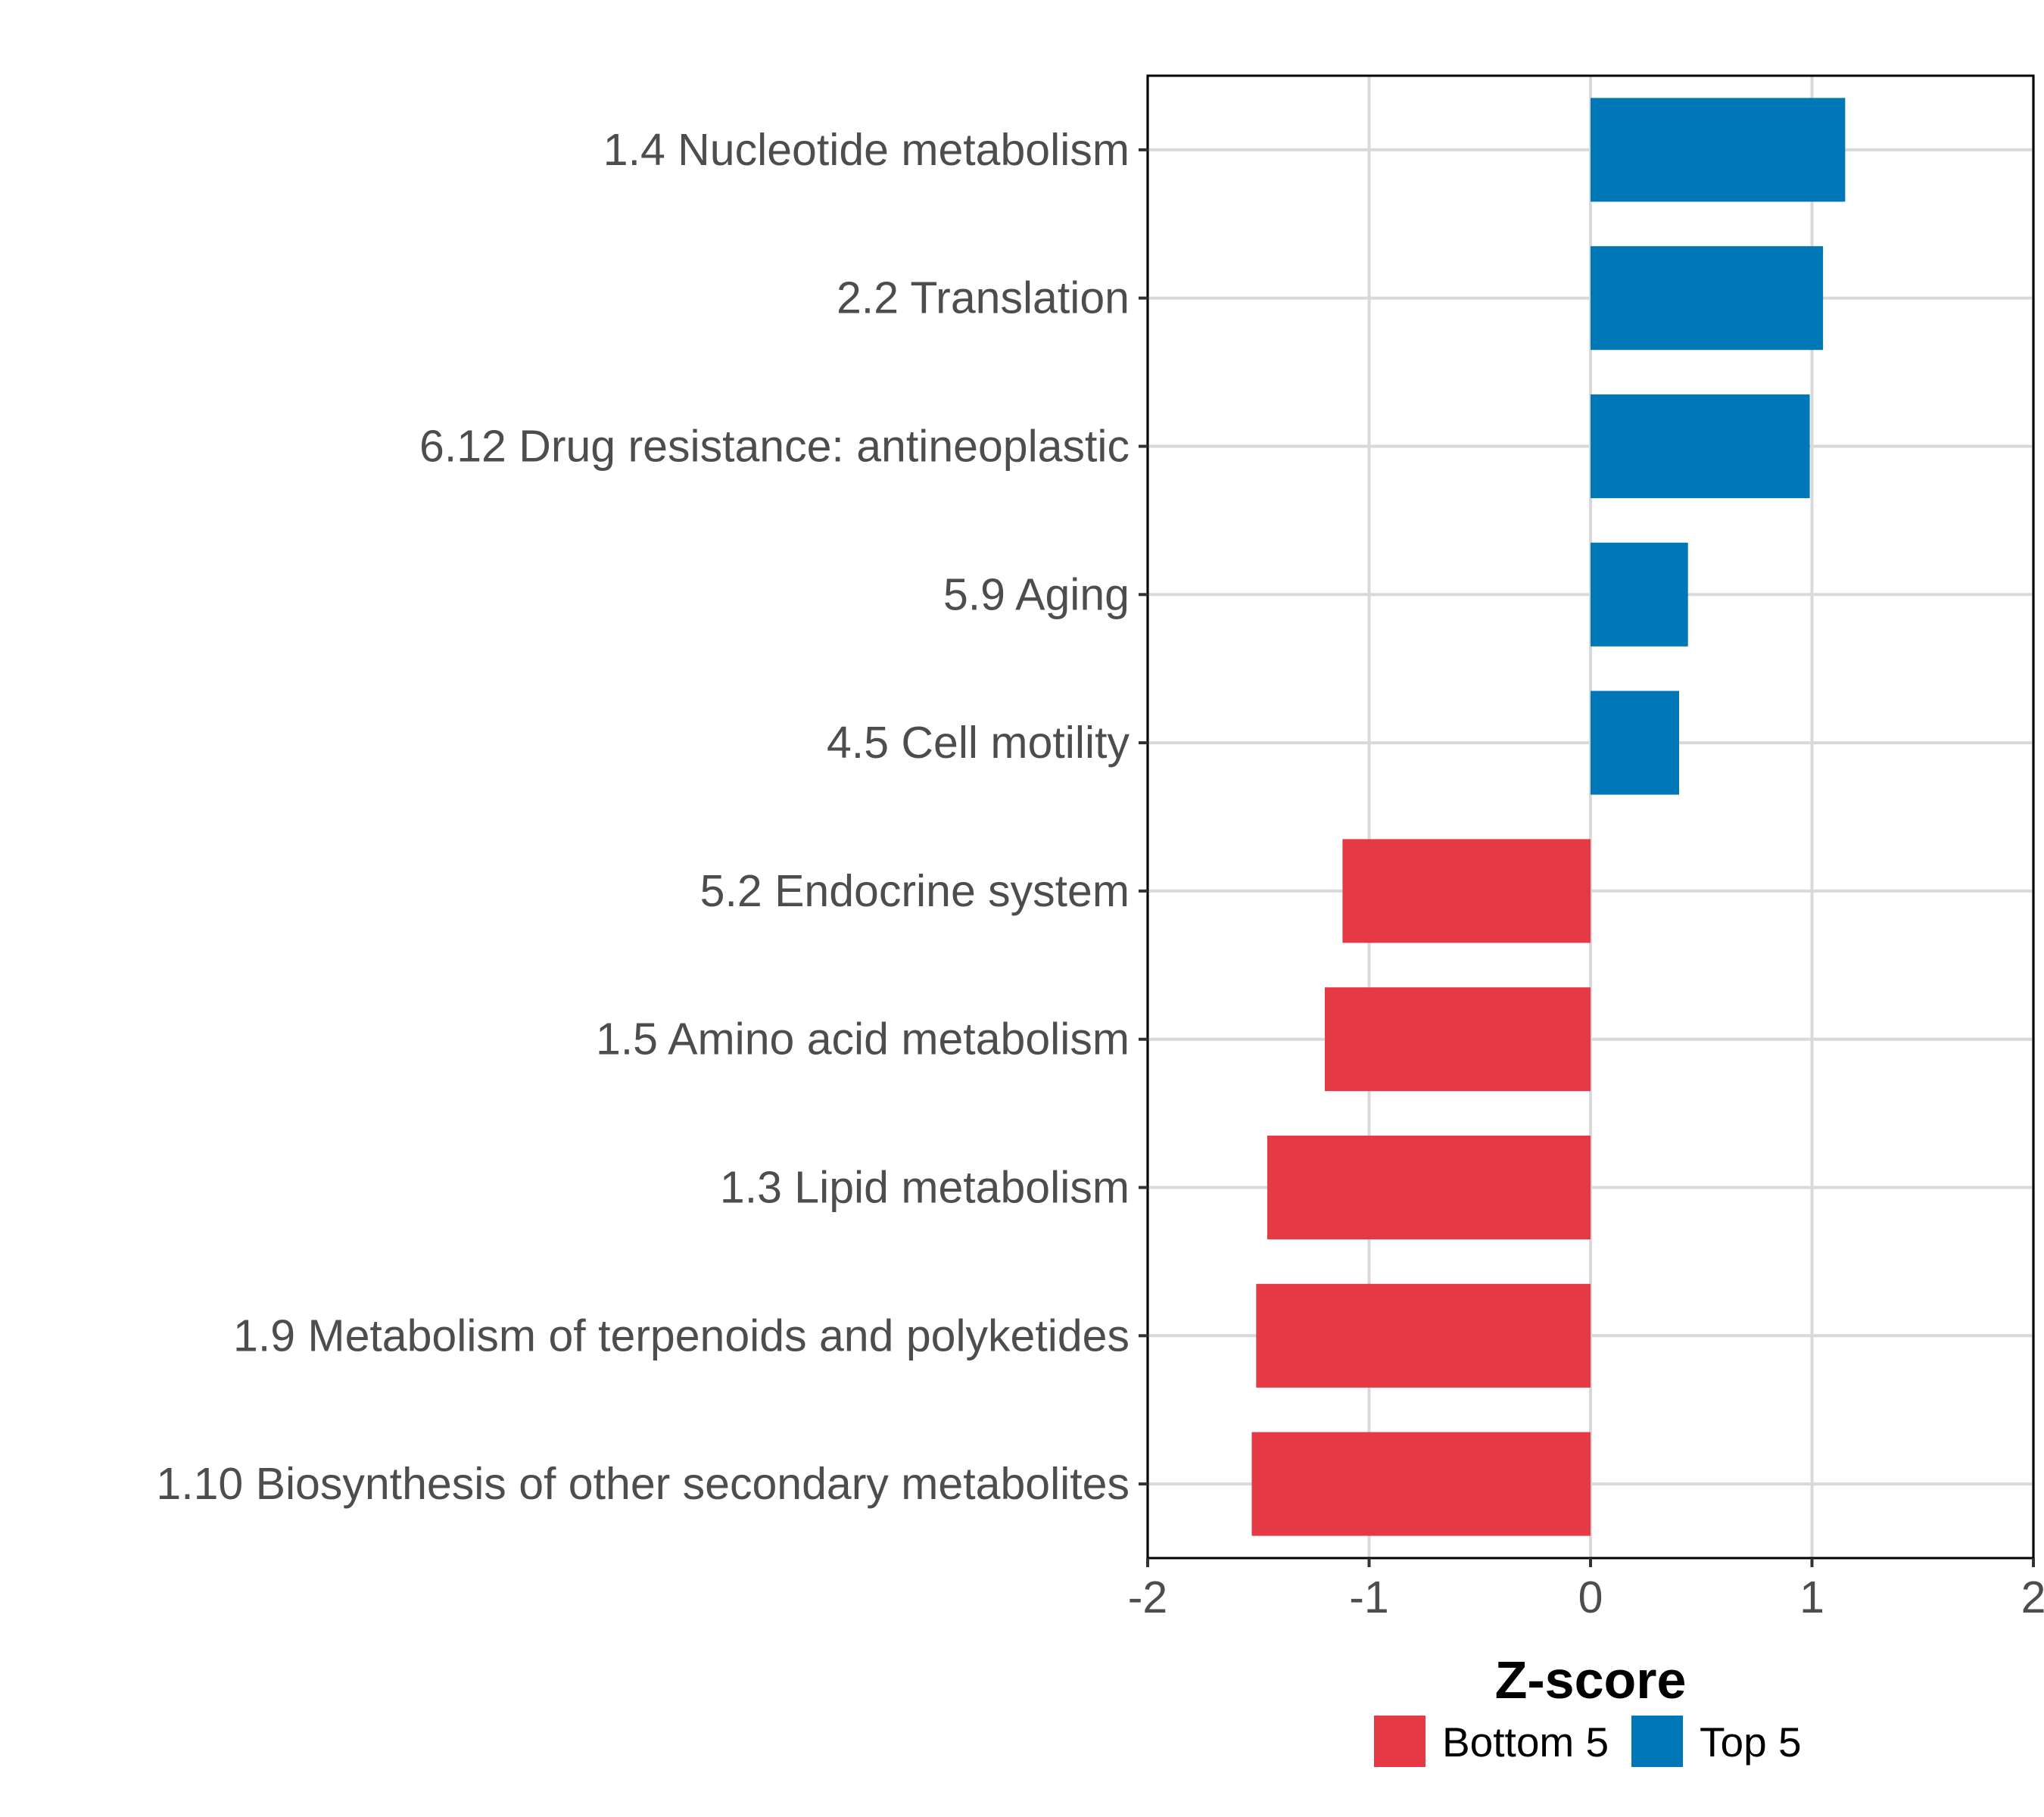 The width and height of the screenshot is (2044, 1817). I want to click on y-tick-label: 1.5 Amino acid metabolism, so click(862, 1039).